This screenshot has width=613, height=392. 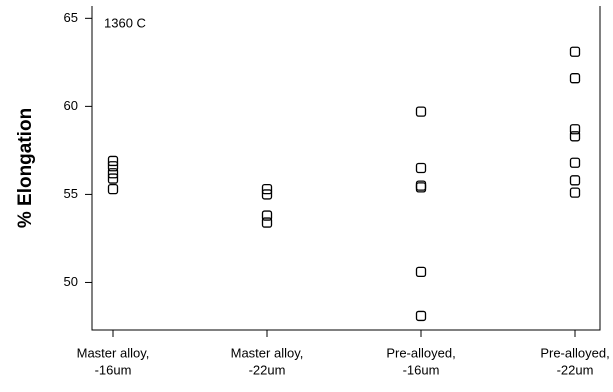 I want to click on y-tick-label: 55, so click(x=71, y=193).